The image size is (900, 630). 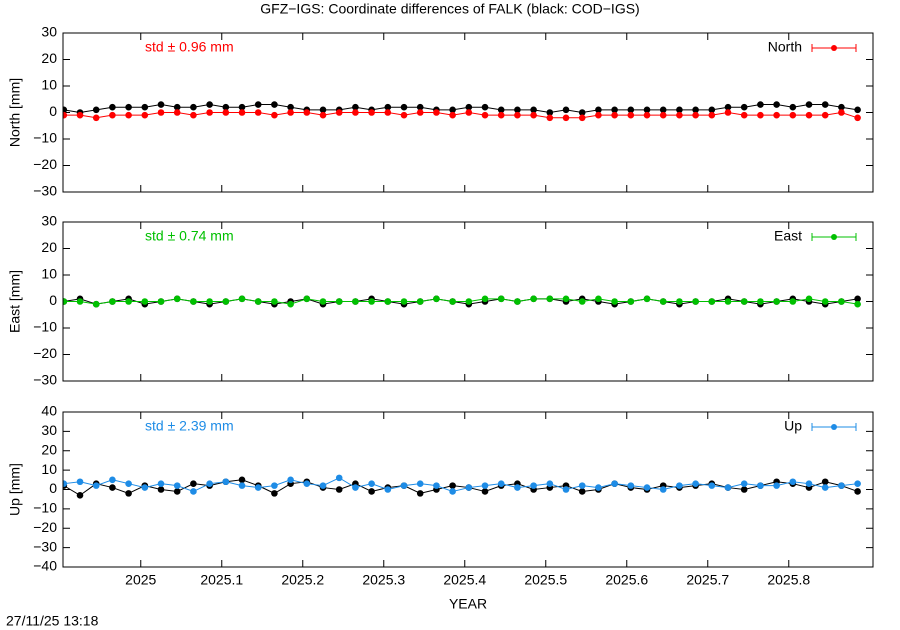 I want to click on y-tick-label: 40, so click(x=49, y=411).